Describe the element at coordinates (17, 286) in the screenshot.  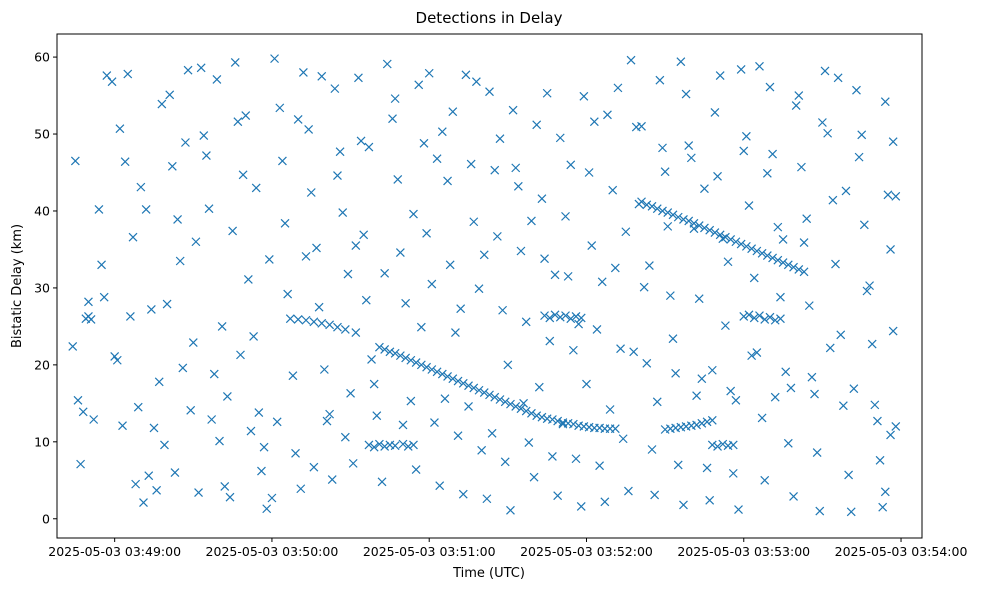
I see `y-axis-title: Bistatic Delay (km)` at that location.